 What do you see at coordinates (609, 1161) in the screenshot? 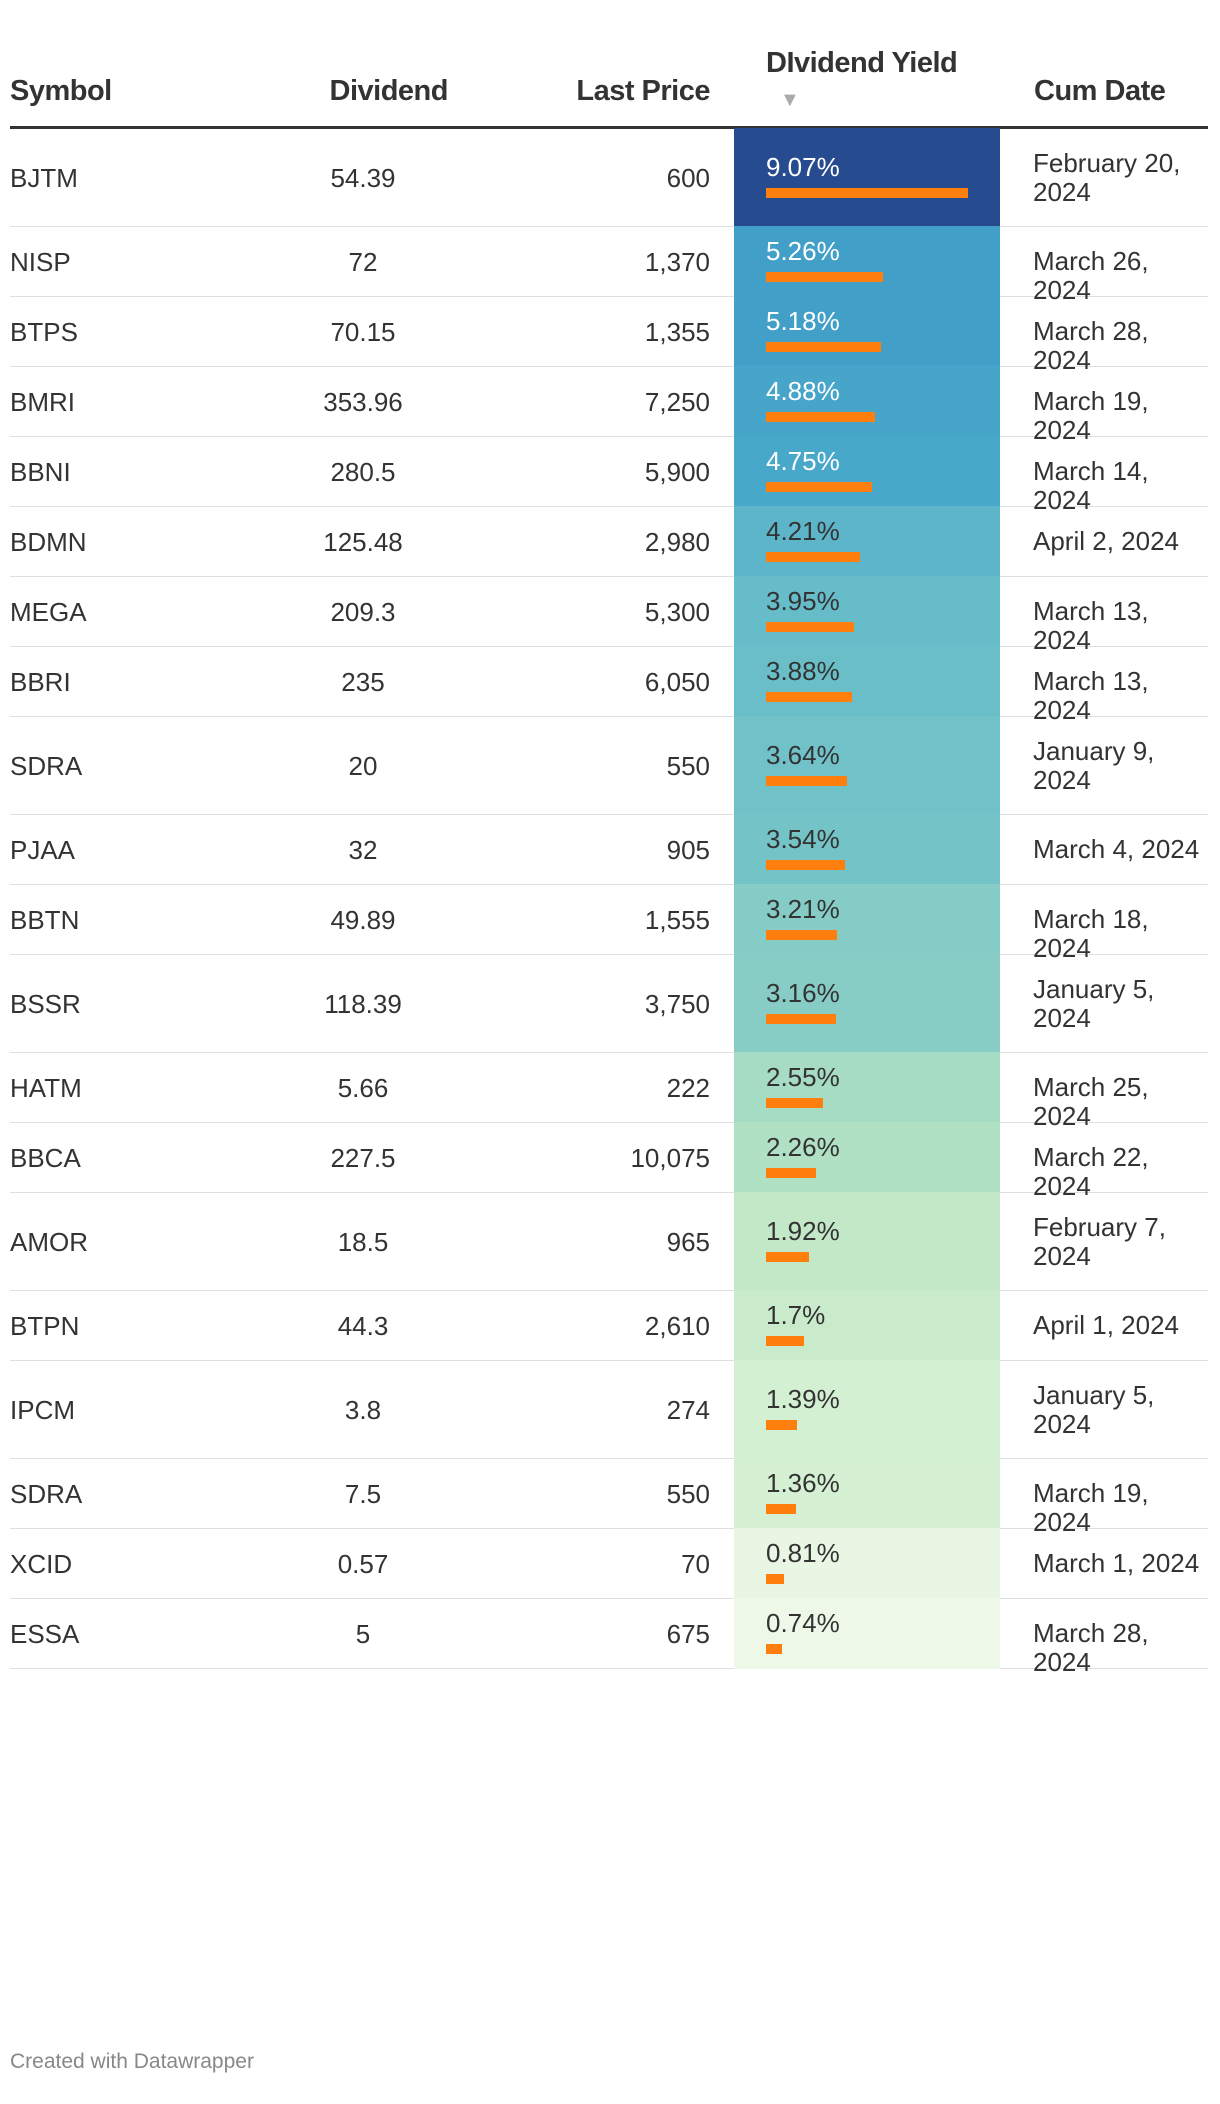
I see `table-row: BBCA 227.5 10,075 2.26% March 22, 2024` at bounding box center [609, 1161].